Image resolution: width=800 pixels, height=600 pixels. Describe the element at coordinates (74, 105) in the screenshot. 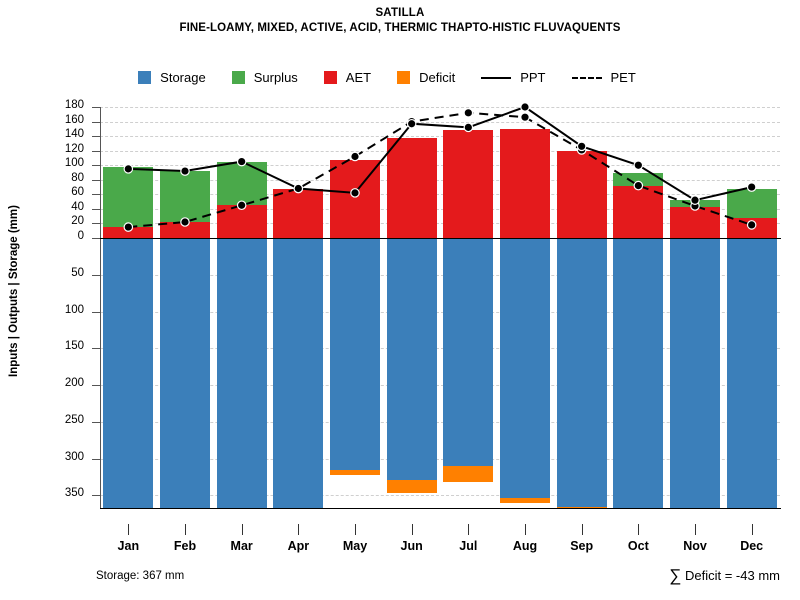

I see `y-tick-label: 180` at that location.